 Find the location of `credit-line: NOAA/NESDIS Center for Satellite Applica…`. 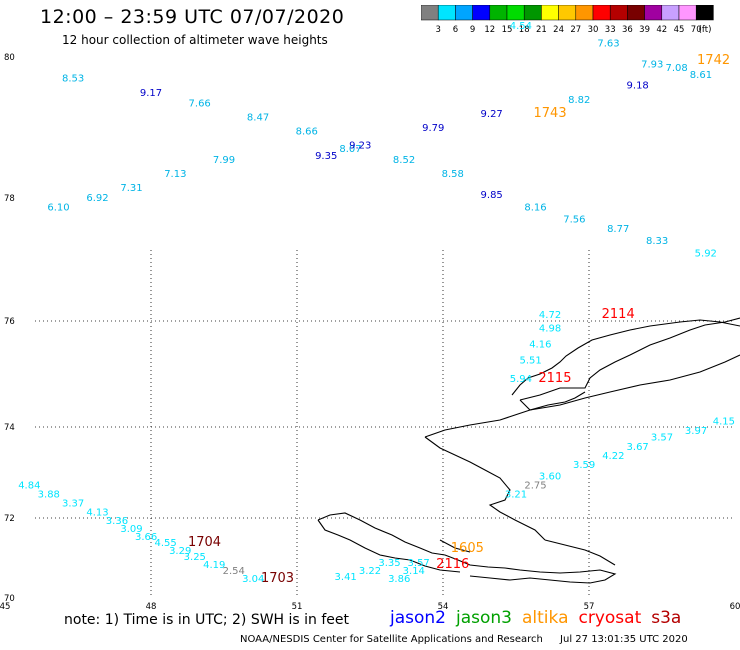

credit-line: NOAA/NESDIS Center for Satellite Applica… is located at coordinates (471, 639).